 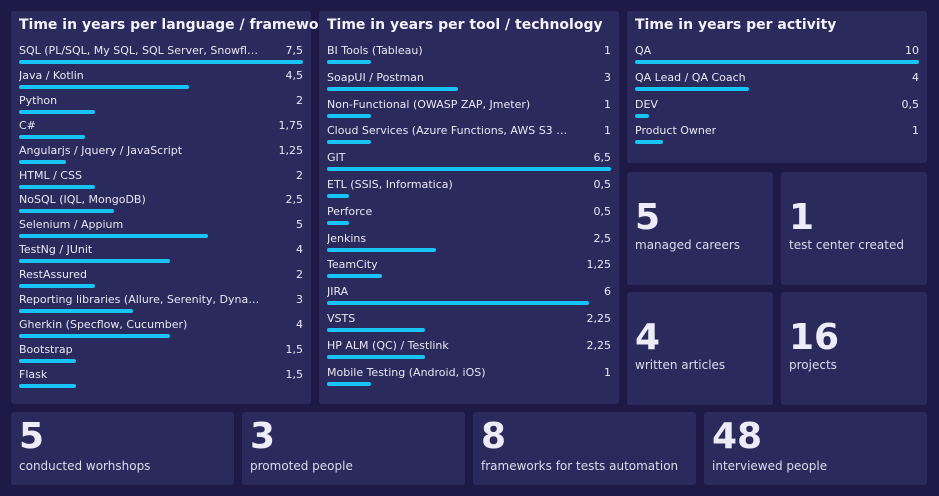 I want to click on skill-value: 1,75, so click(x=291, y=125).